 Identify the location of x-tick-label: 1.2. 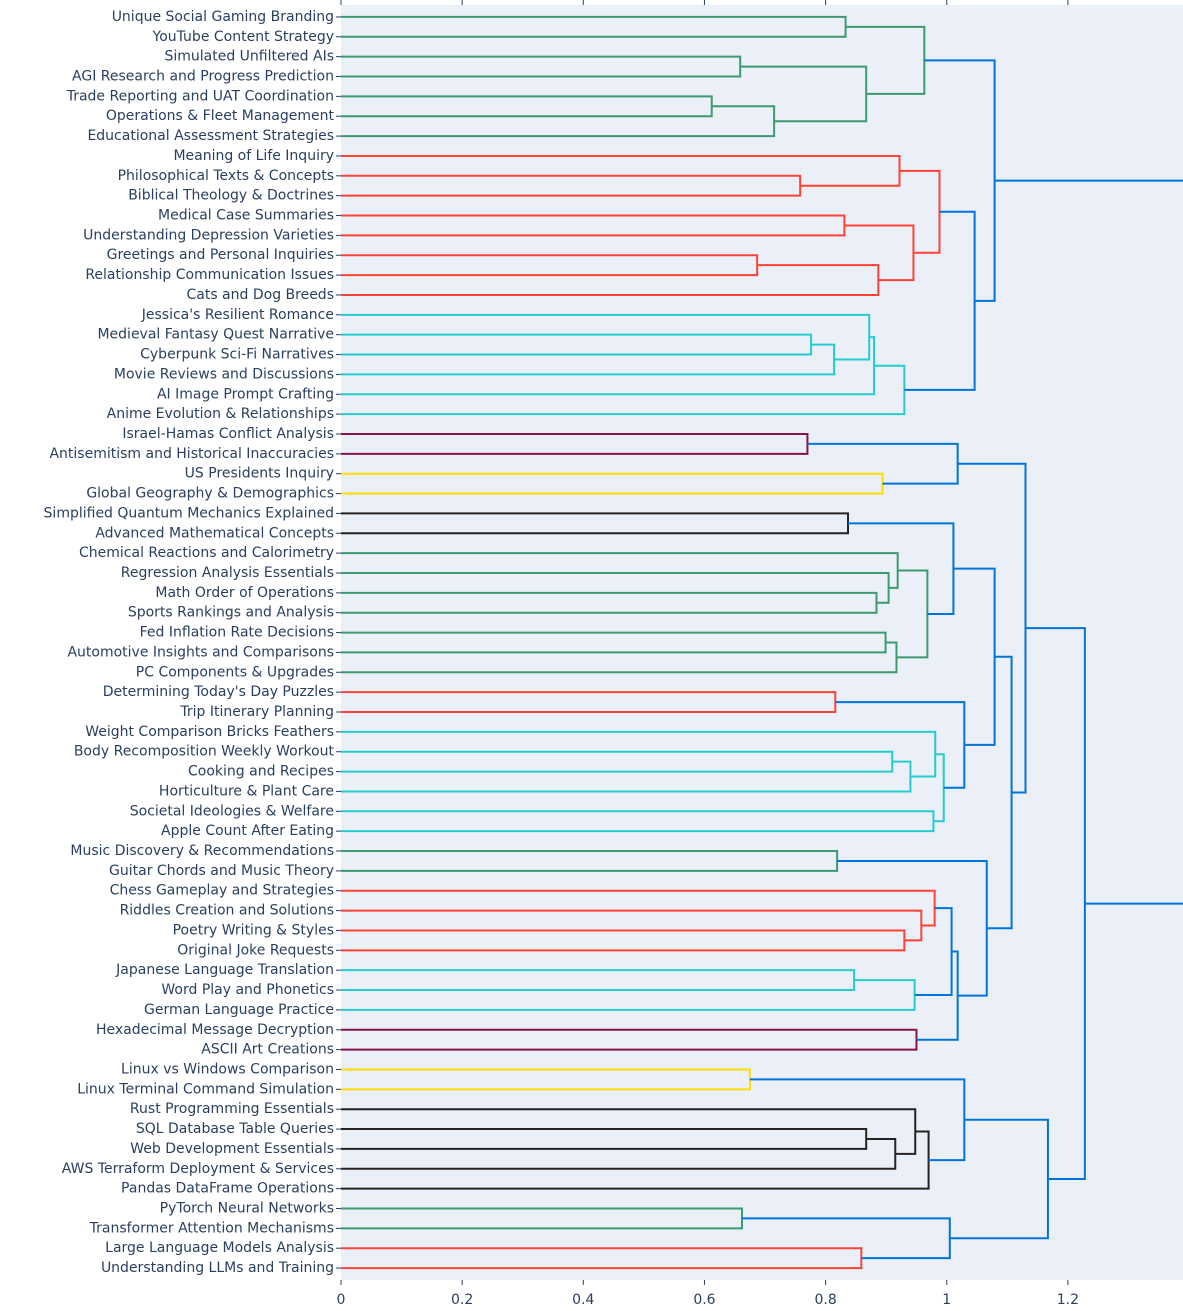
(1068, 1300).